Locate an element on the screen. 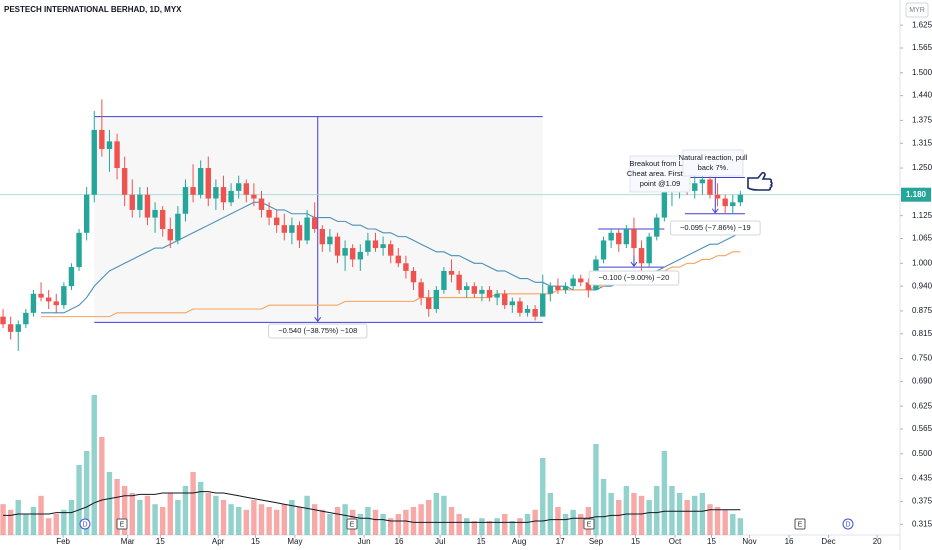  y-tick-label: 0.940 is located at coordinates (922, 285).